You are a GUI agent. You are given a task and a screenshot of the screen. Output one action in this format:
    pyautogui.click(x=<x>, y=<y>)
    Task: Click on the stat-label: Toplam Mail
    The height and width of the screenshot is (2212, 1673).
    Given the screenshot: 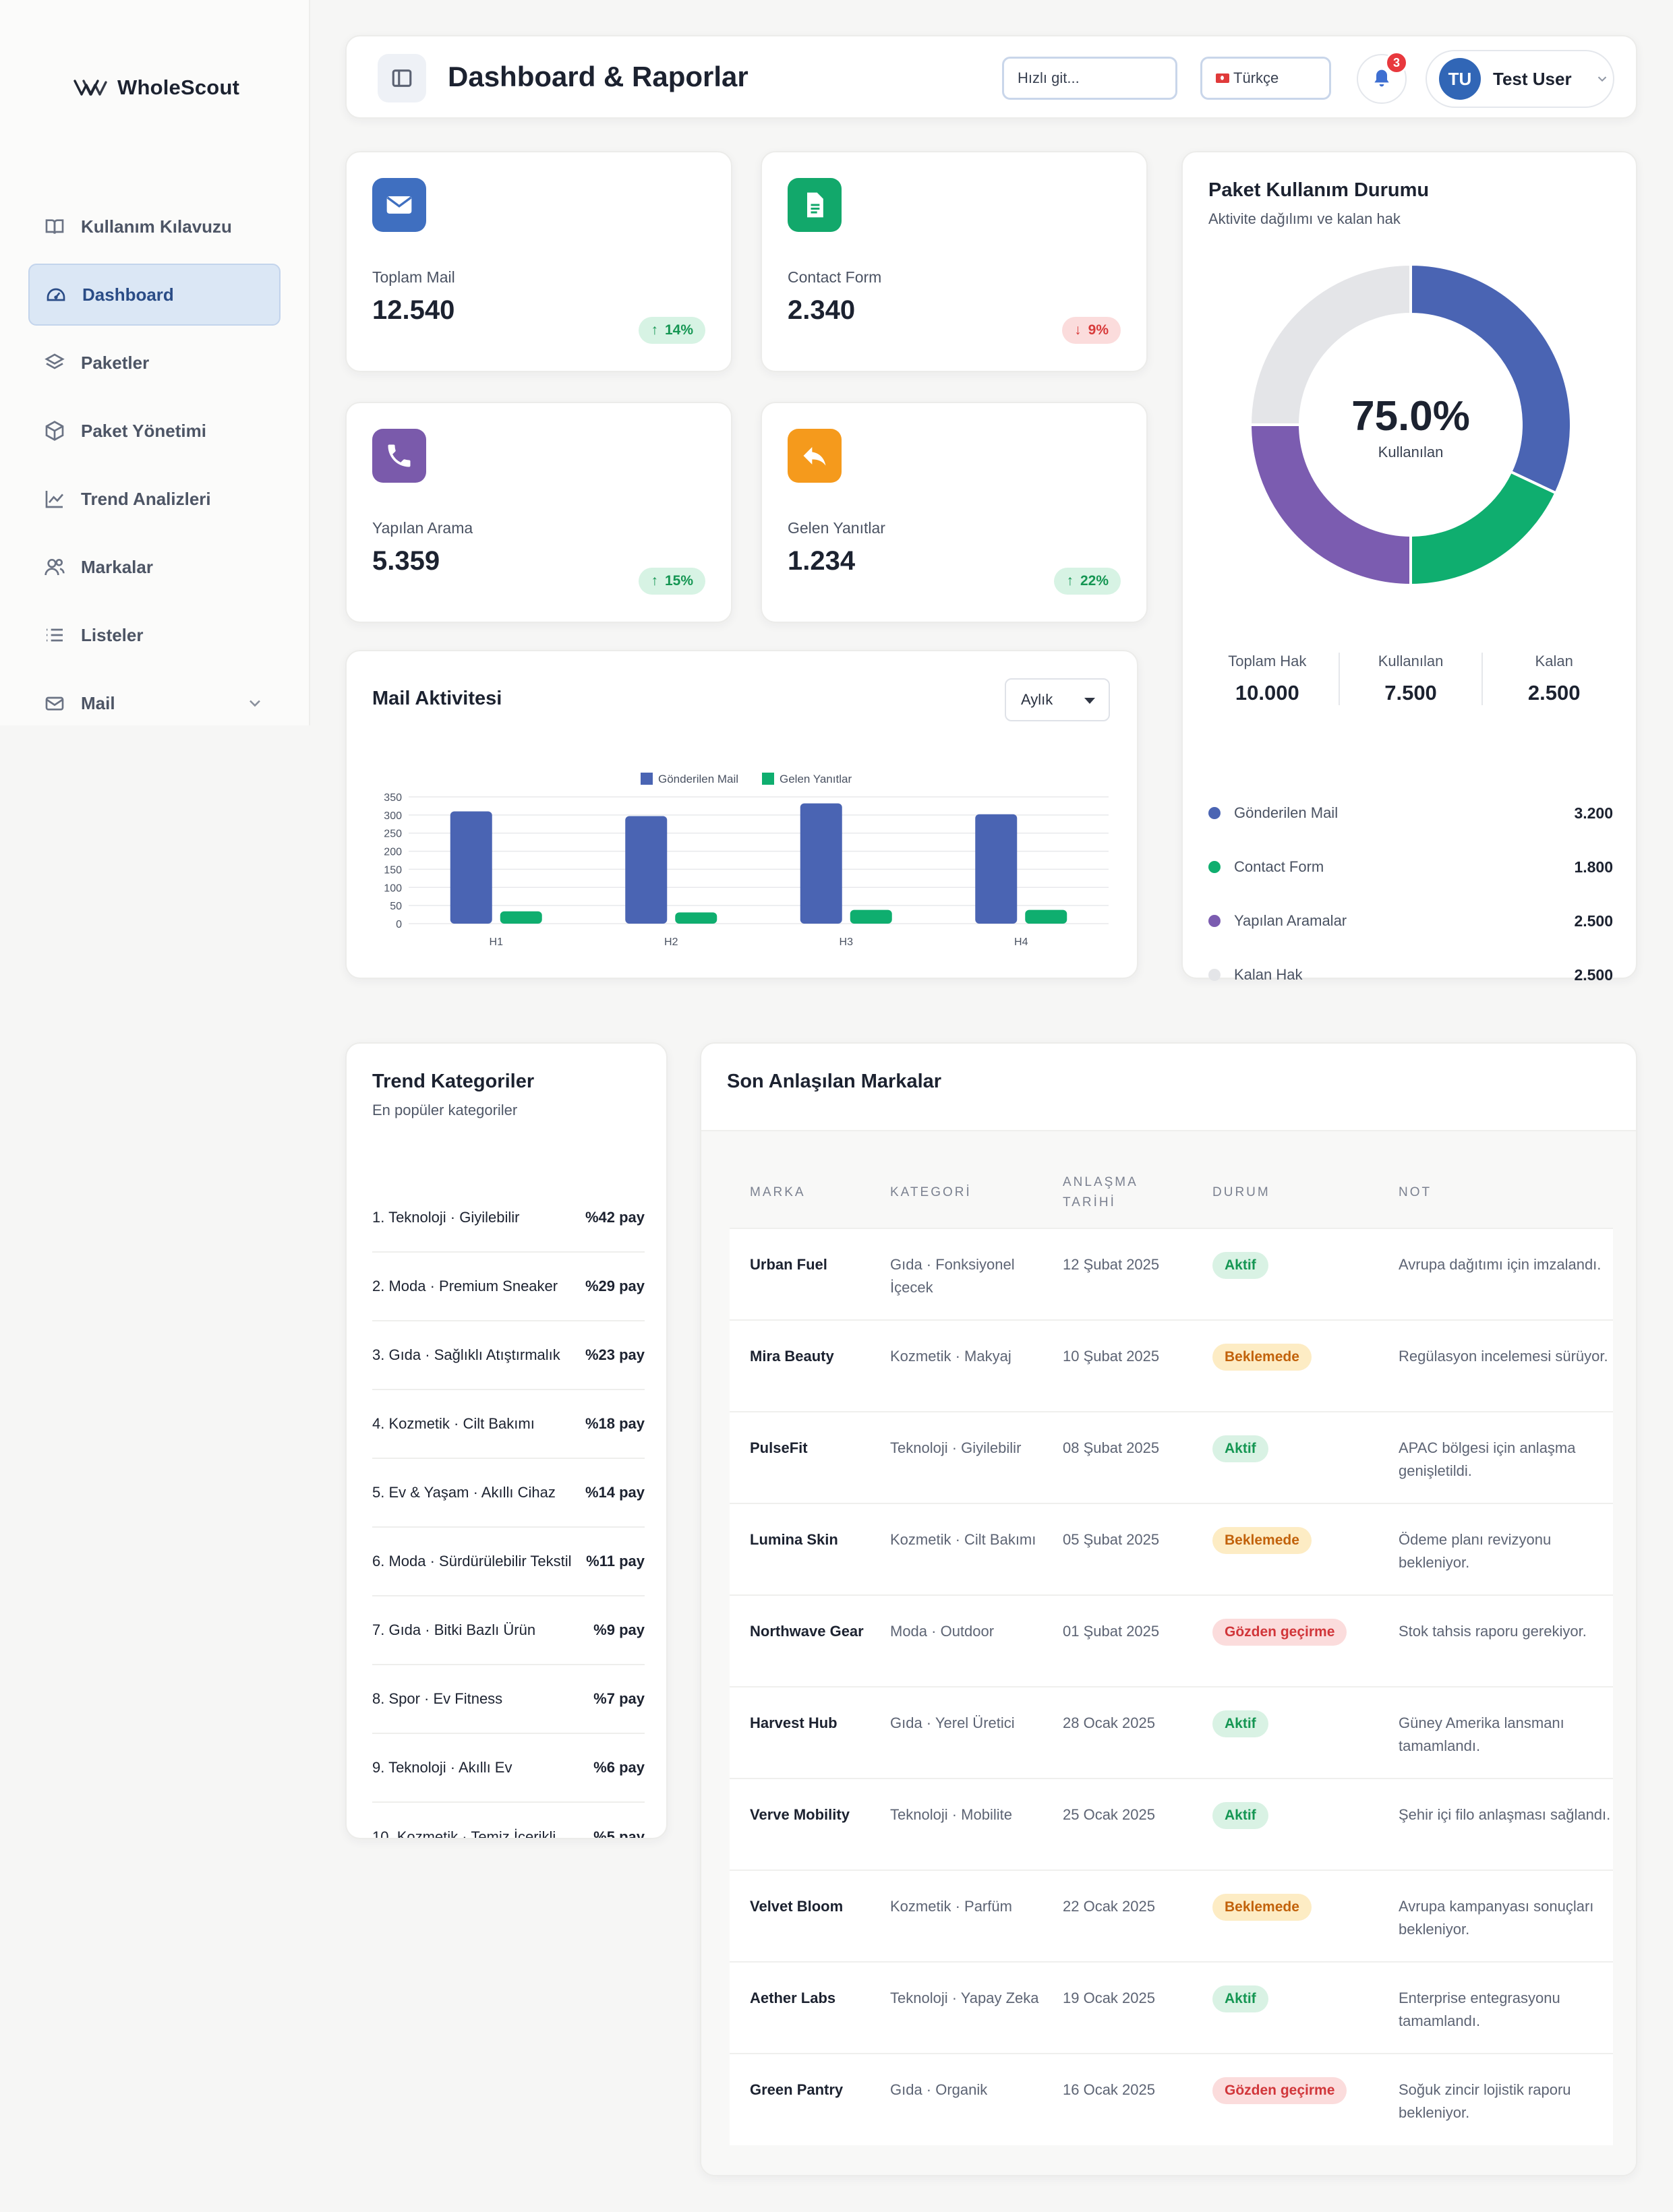 What is the action you would take?
    pyautogui.click(x=413, y=277)
    